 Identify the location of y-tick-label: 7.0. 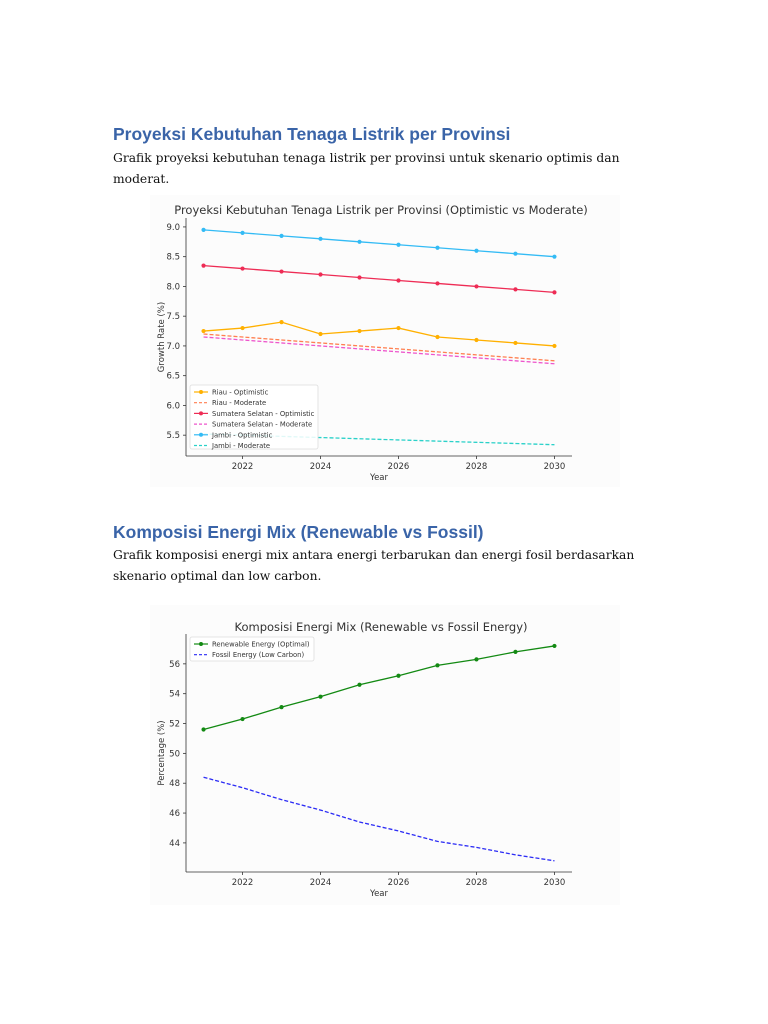
(173, 347).